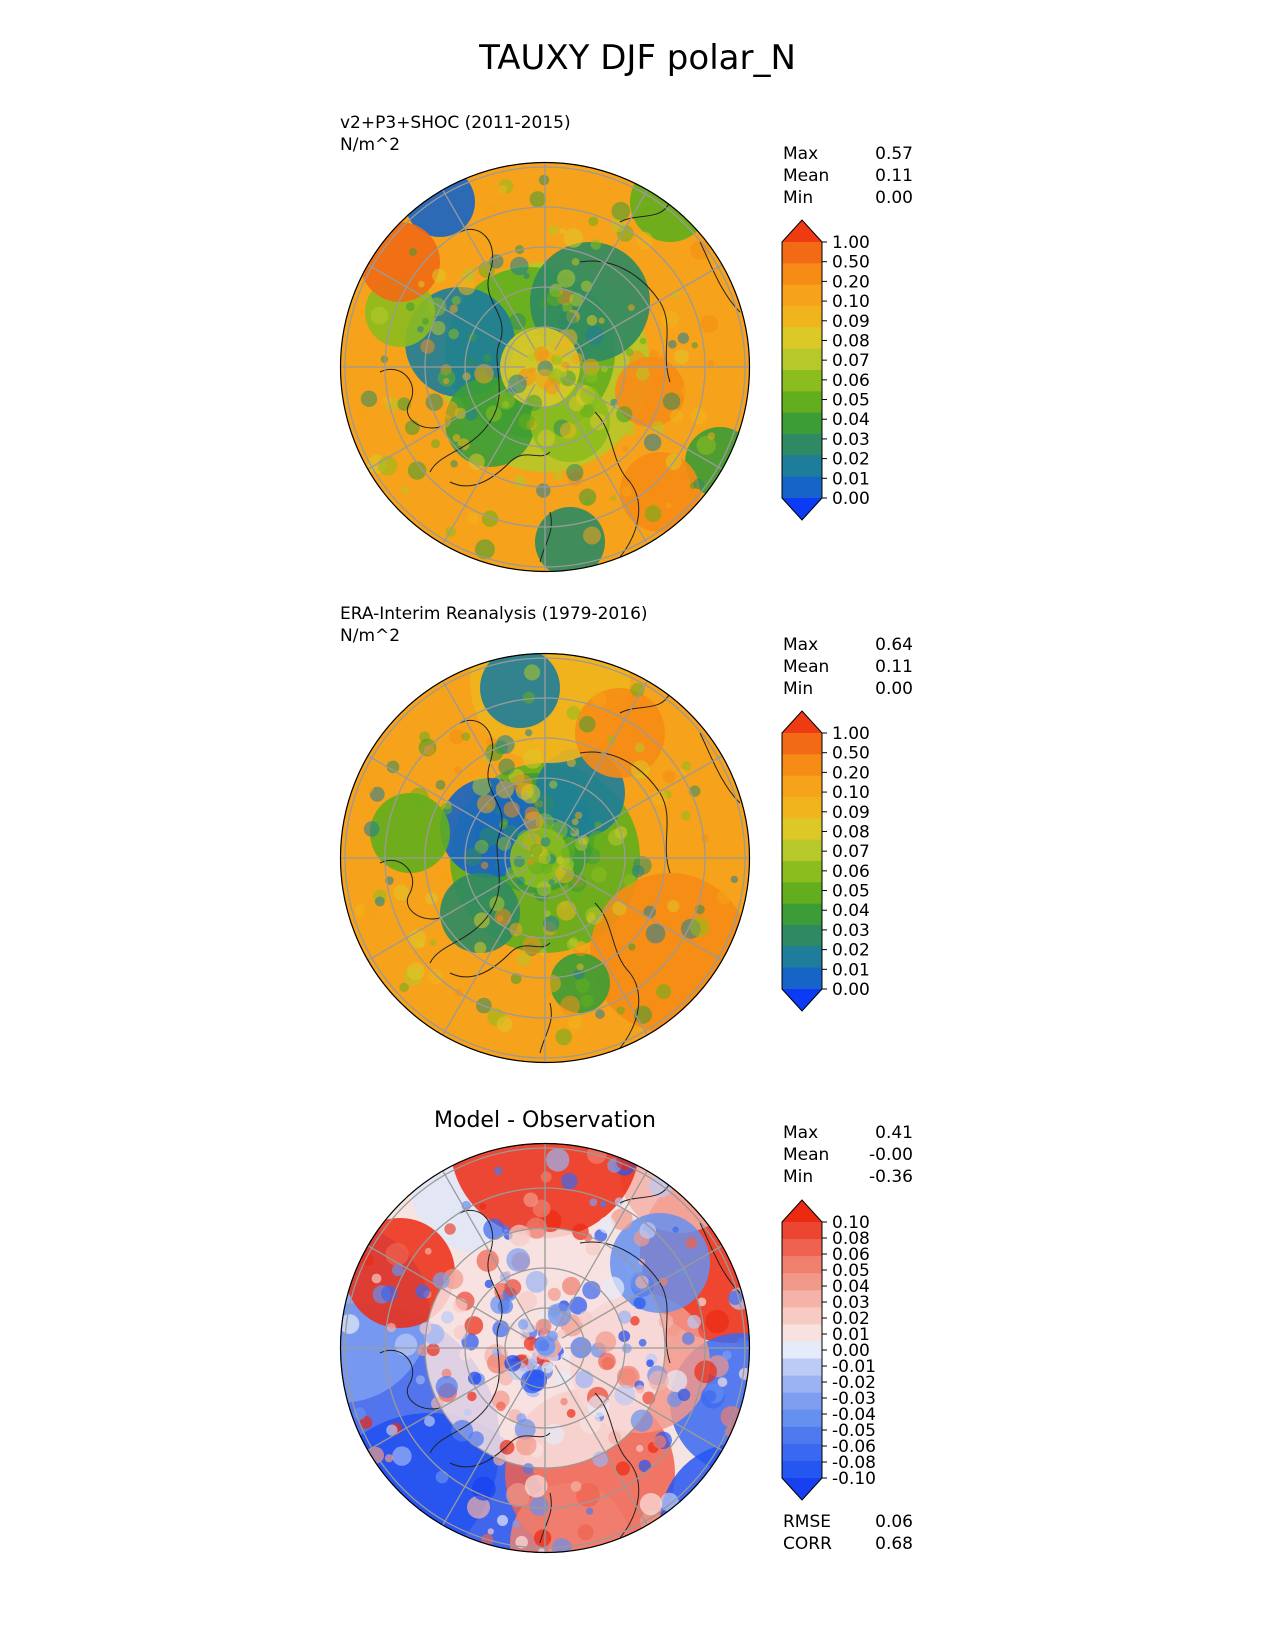 Image resolution: width=1275 pixels, height=1650 pixels. Describe the element at coordinates (854, 1447) in the screenshot. I see `colorbar-label: -0.06` at that location.